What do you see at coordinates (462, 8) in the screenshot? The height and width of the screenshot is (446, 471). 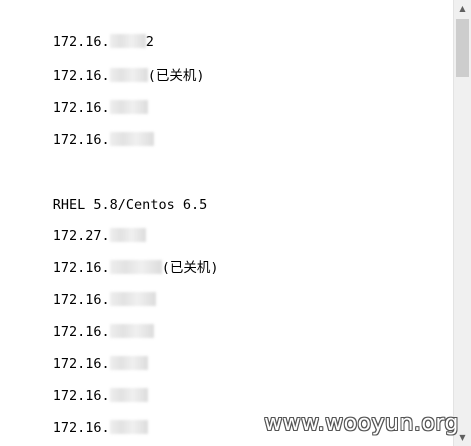 I see `scroll-up-arrow-icon: ▲` at bounding box center [462, 8].